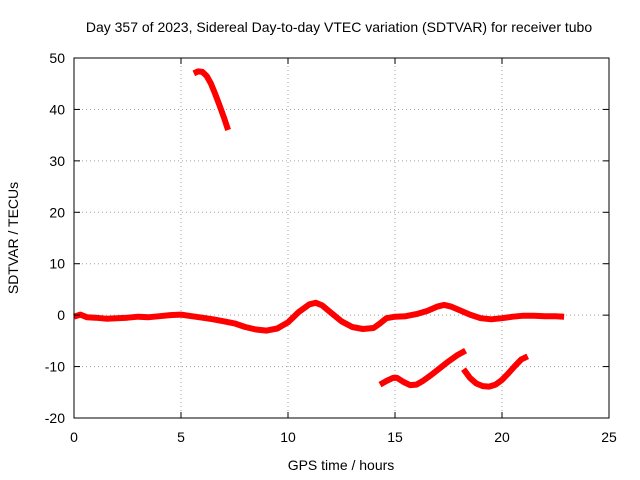  I want to click on x-tick-label: 20, so click(502, 437).